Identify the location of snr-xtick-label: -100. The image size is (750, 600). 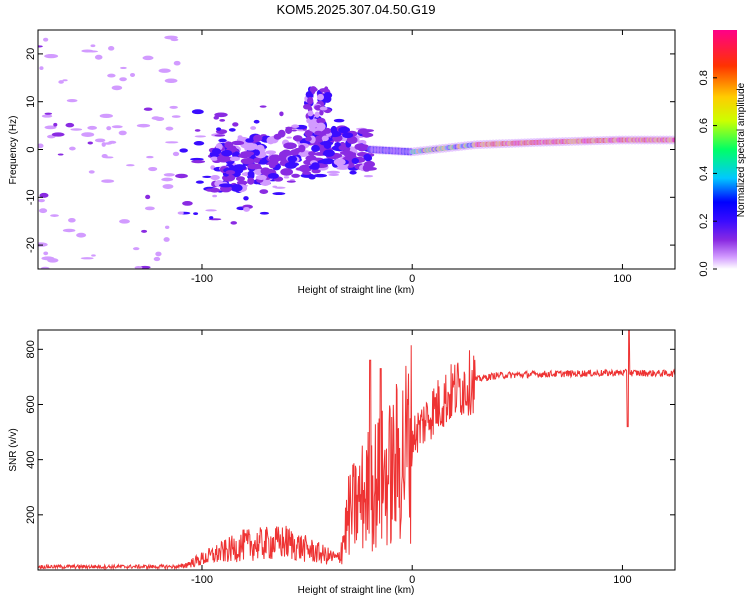
(202, 580).